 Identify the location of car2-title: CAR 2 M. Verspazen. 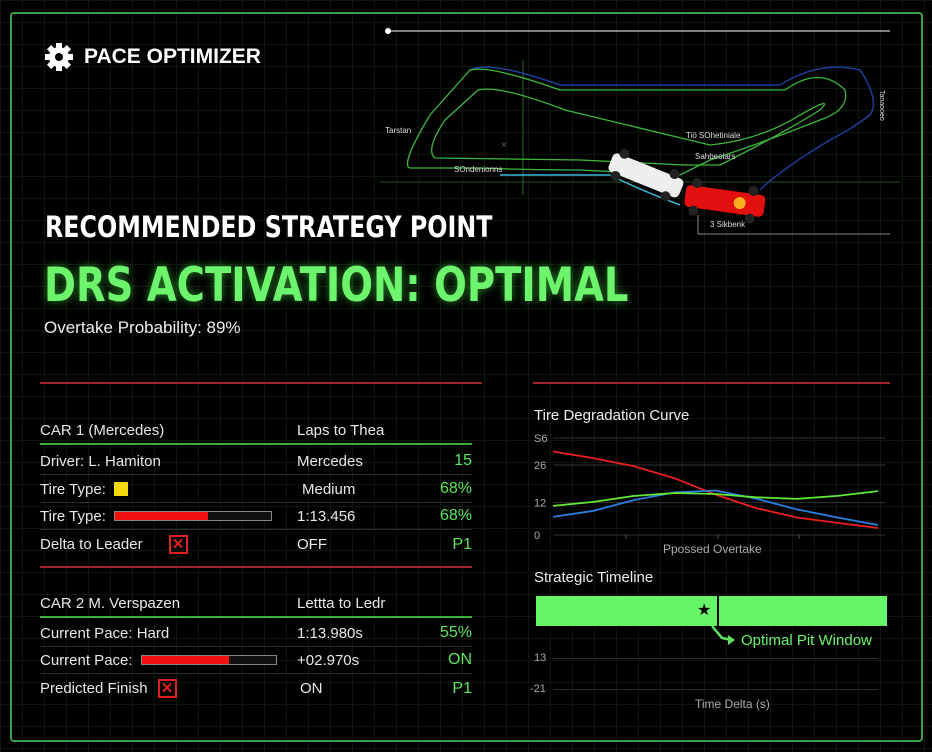
(110, 603).